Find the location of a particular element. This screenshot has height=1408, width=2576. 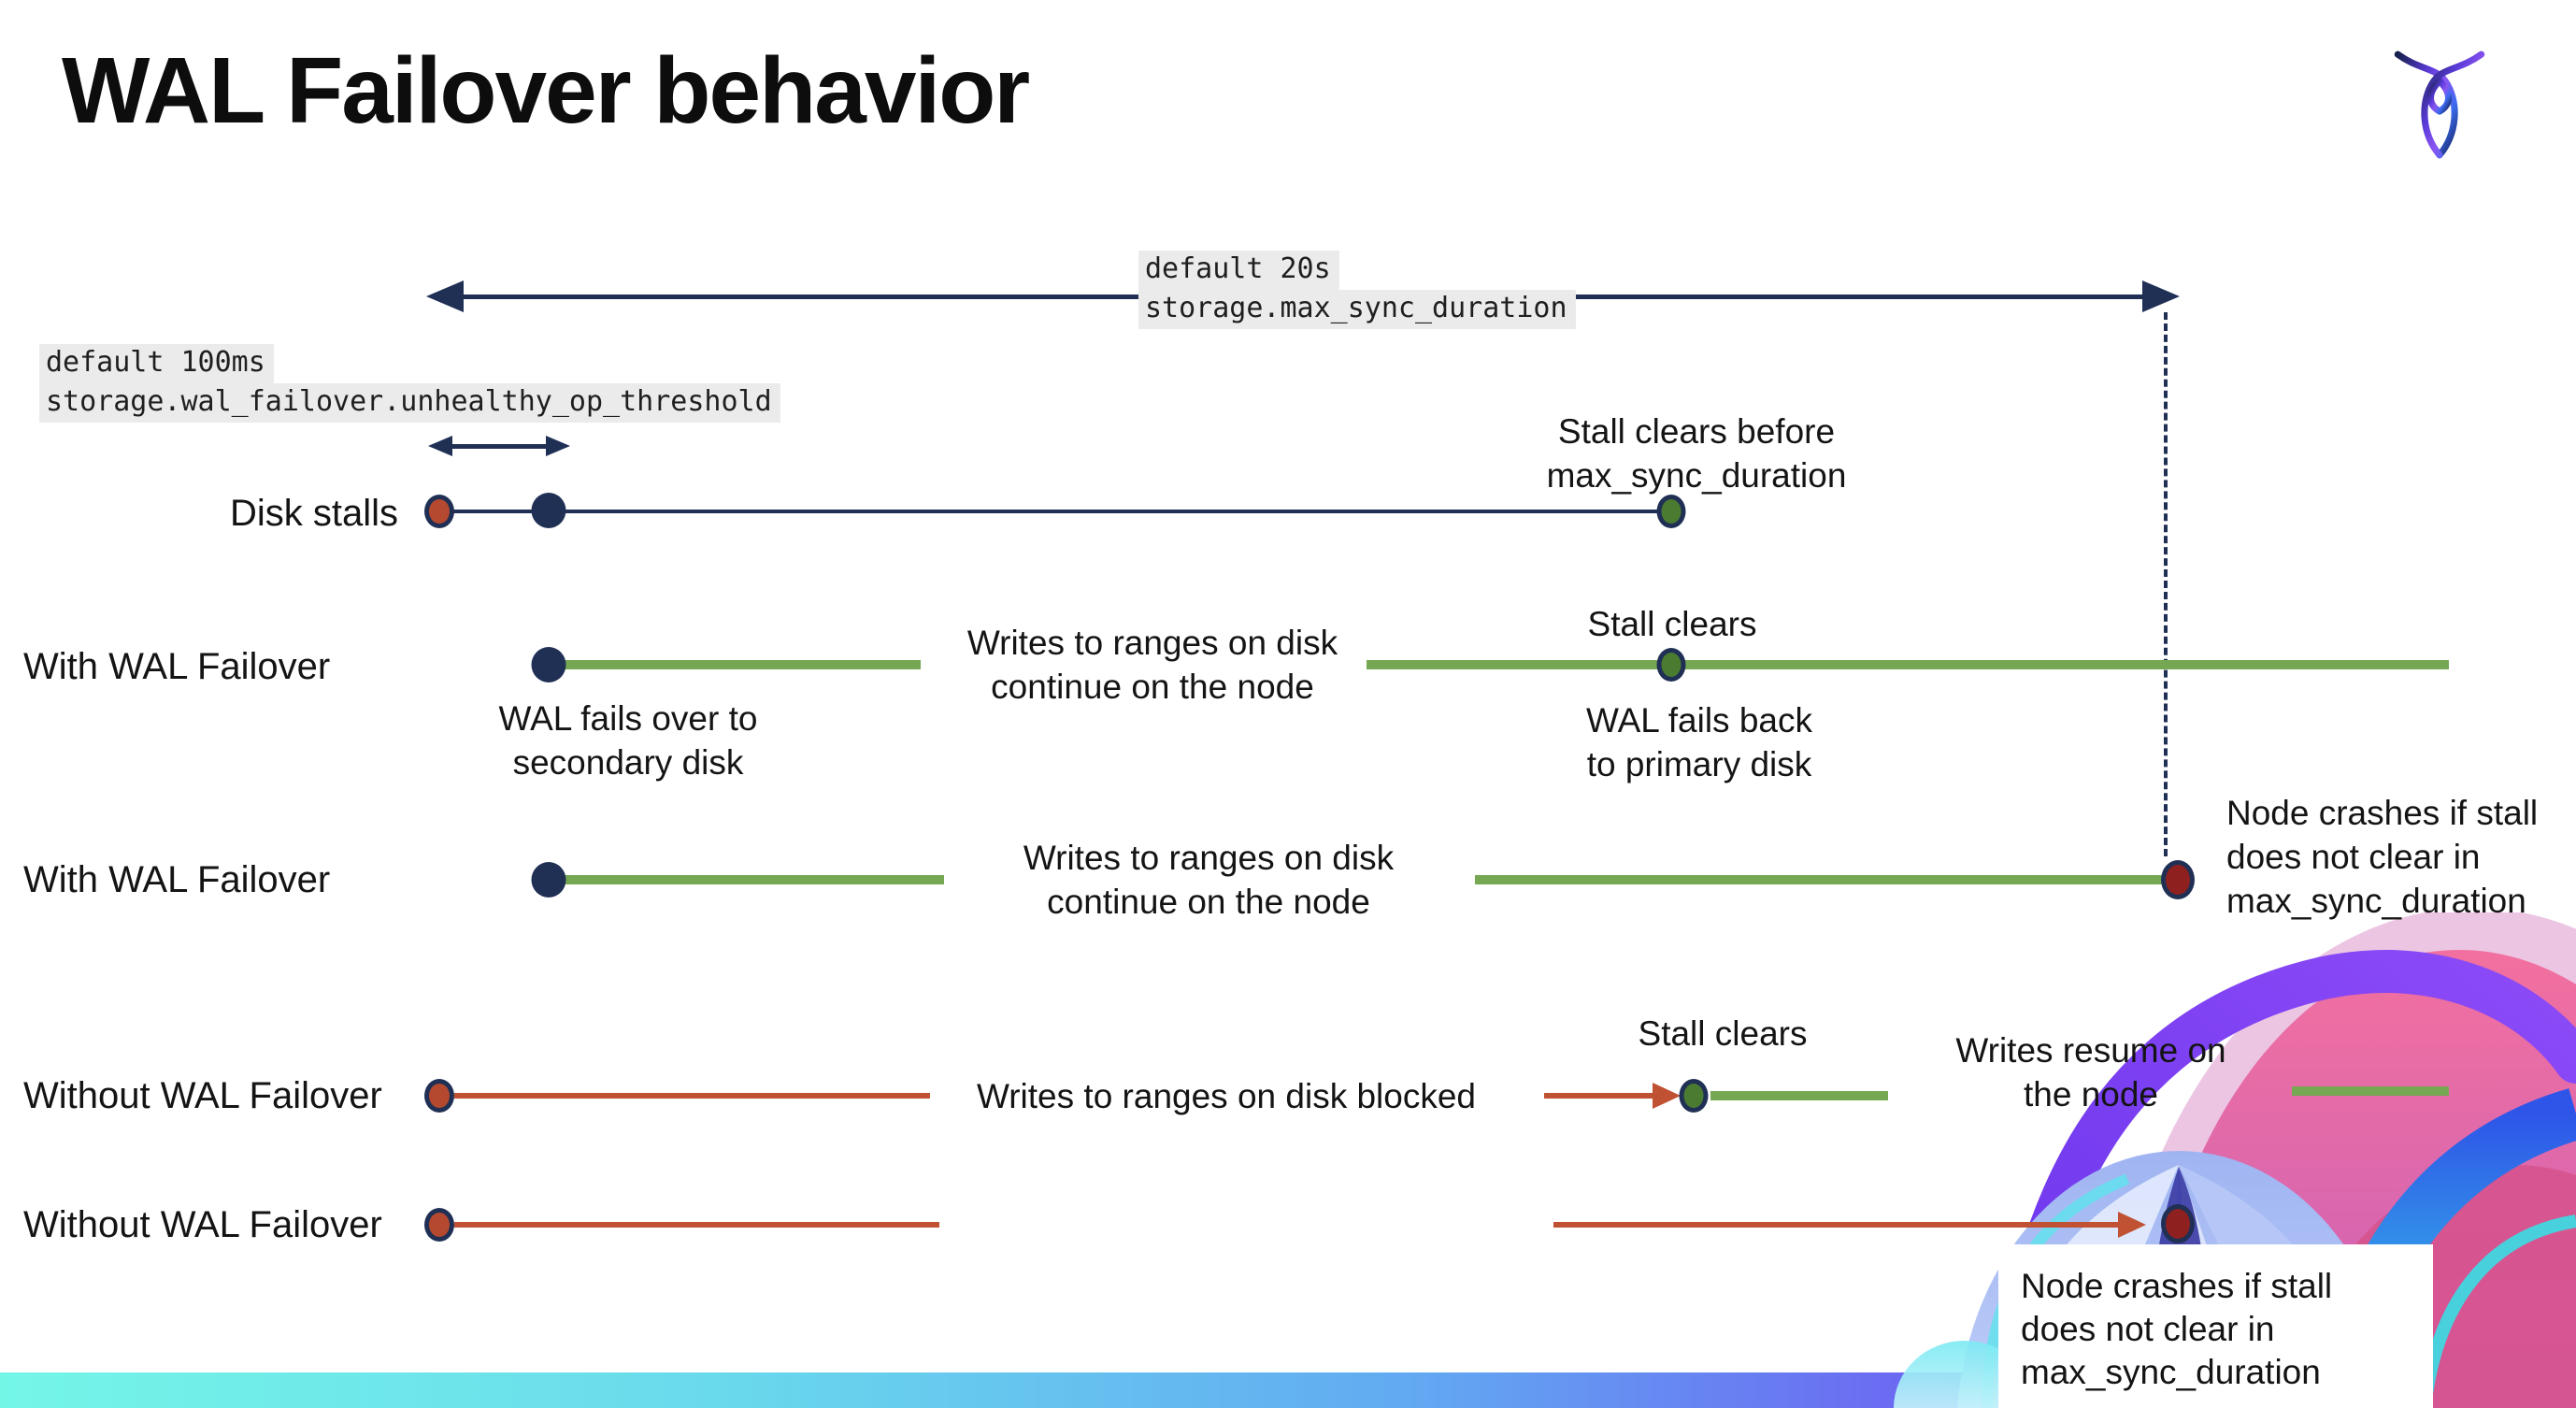

max-sync-default-label: default 20s is located at coordinates (1238, 270).